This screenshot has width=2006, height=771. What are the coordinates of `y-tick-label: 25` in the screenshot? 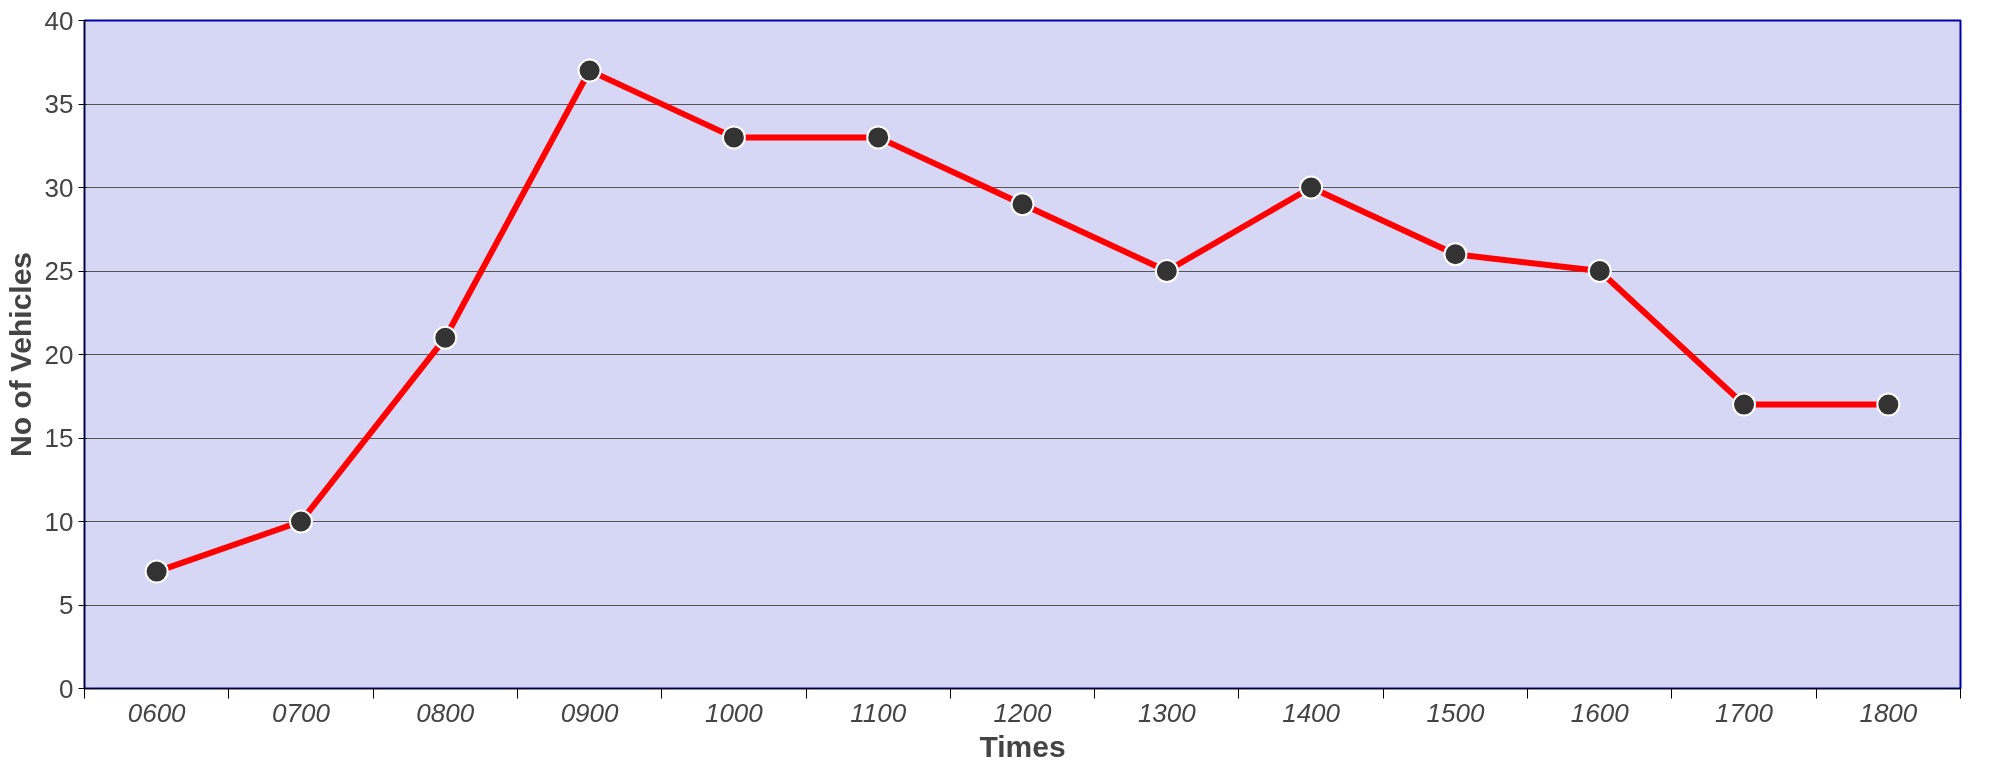 It's located at (59, 271).